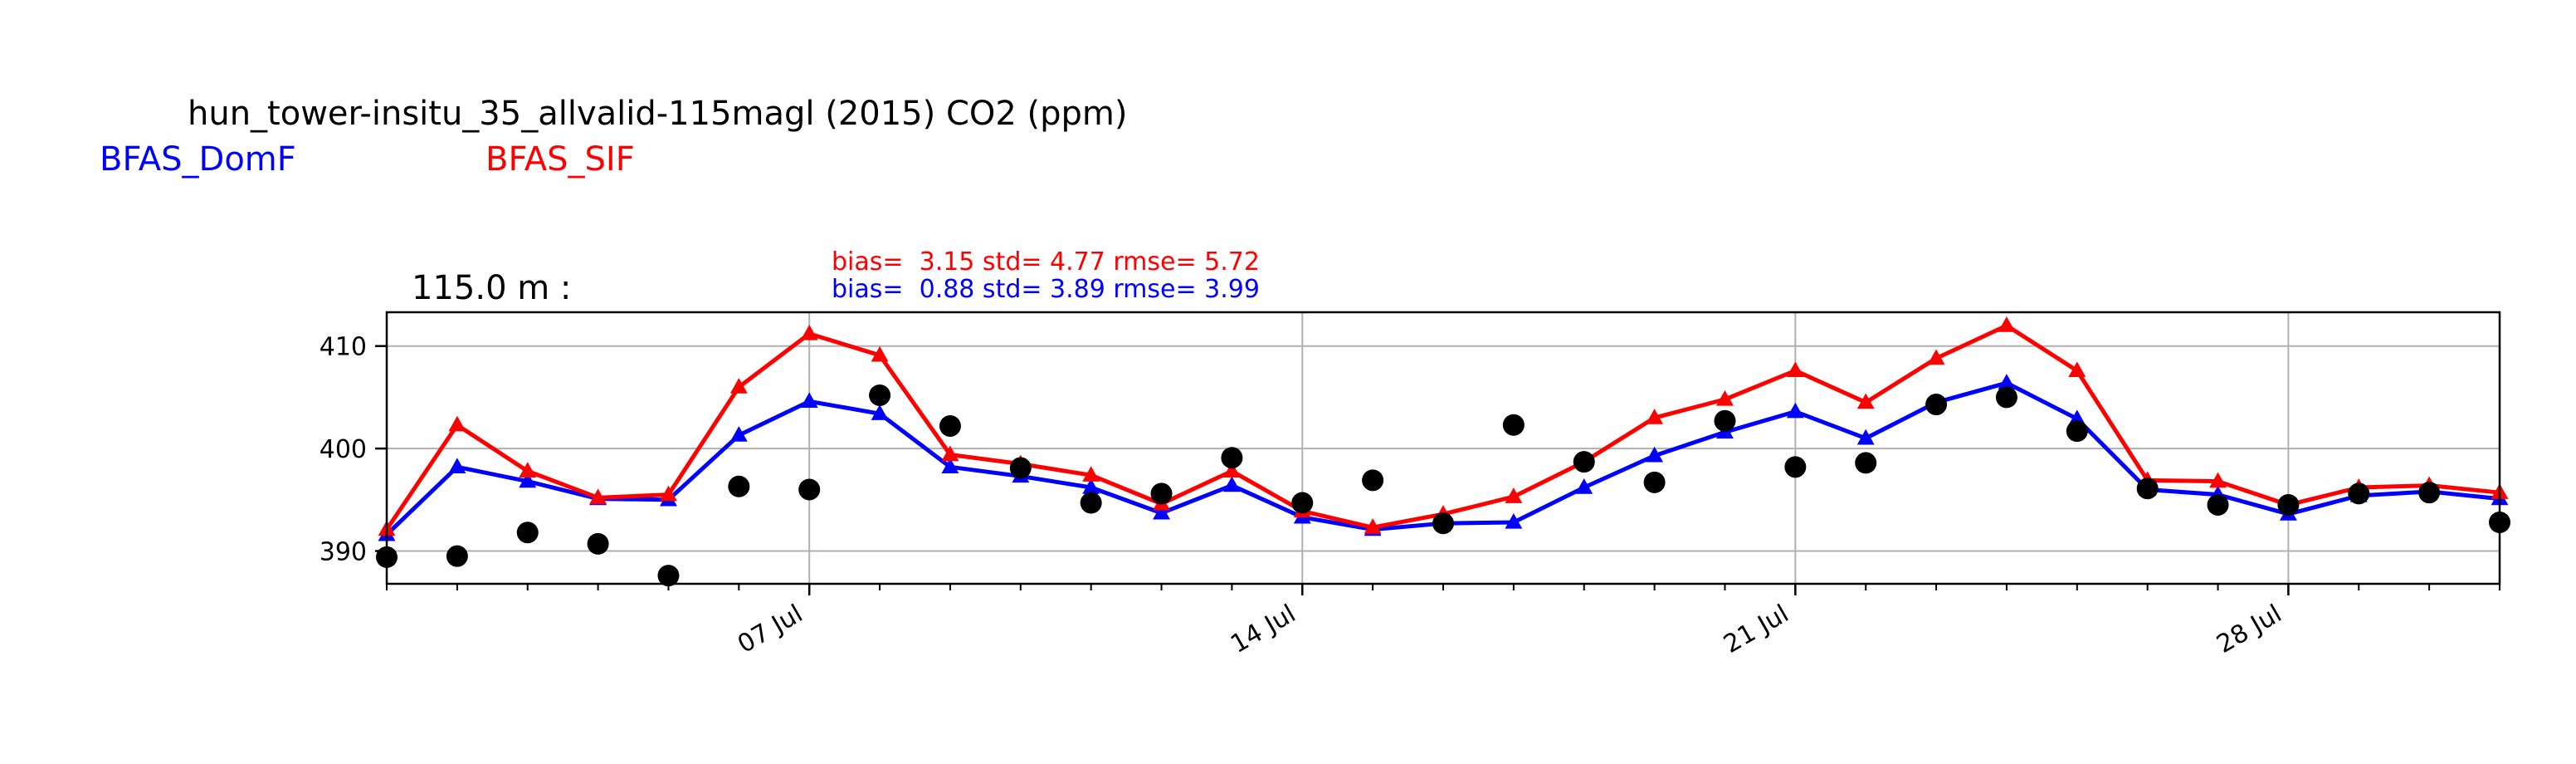 This screenshot has height=764, width=2576. What do you see at coordinates (1756, 629) in the screenshot?
I see `x-tick-label: 21 Jul` at bounding box center [1756, 629].